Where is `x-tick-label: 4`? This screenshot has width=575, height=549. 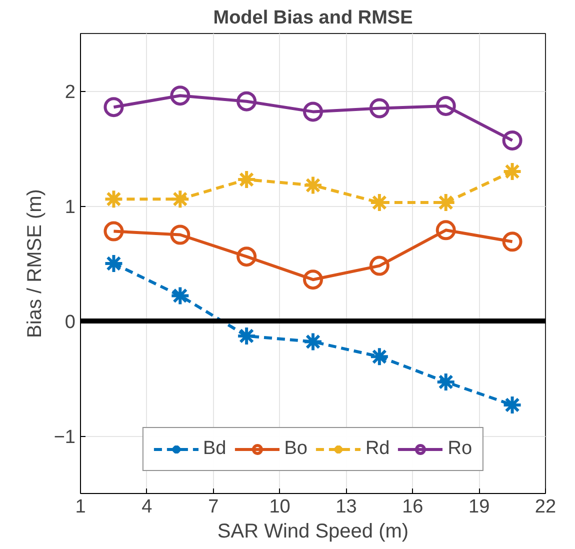 x-tick-label: 4 is located at coordinates (147, 507).